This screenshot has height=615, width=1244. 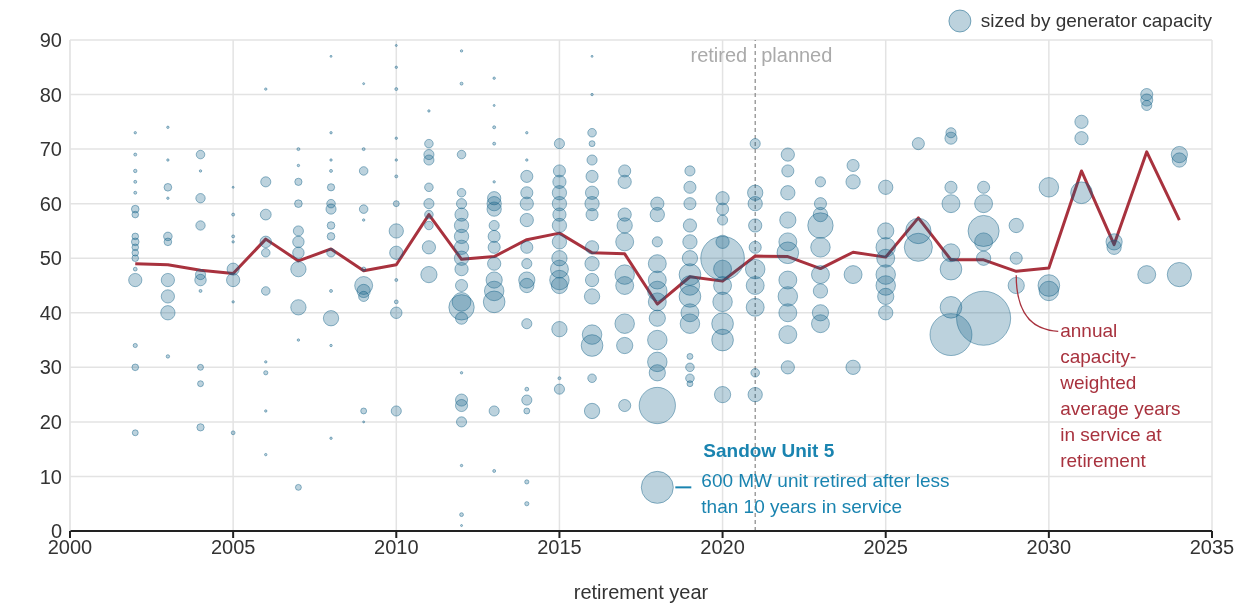 What do you see at coordinates (559, 547) in the screenshot?
I see `x-tick-label: 2015` at bounding box center [559, 547].